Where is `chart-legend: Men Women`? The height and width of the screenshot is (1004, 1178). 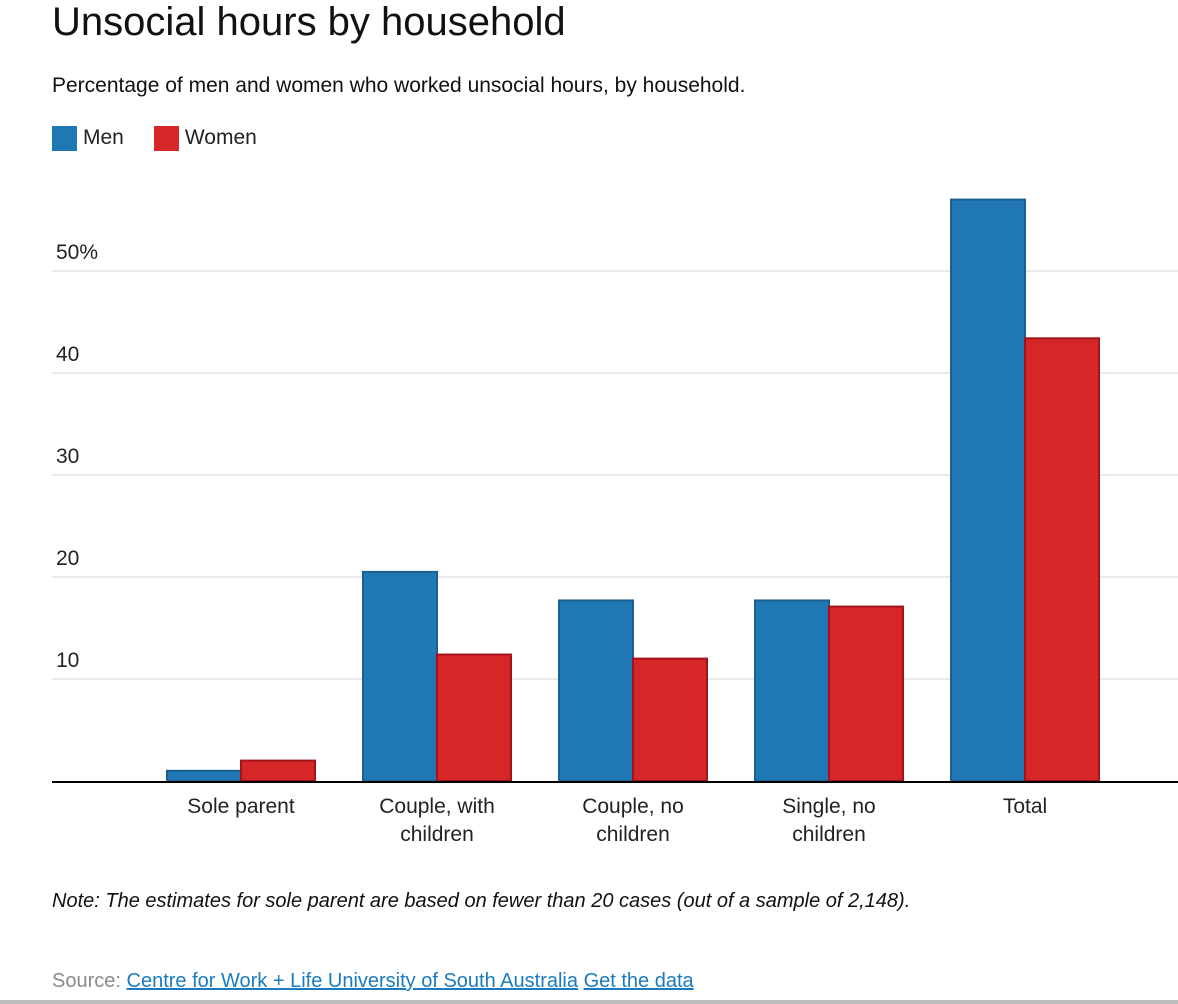
chart-legend: Men Women is located at coordinates (169, 138).